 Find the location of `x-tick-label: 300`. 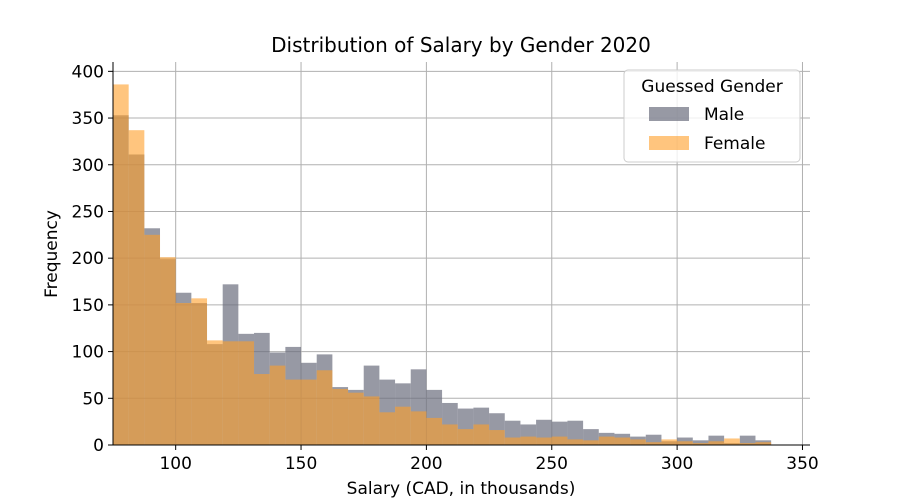

x-tick-label: 300 is located at coordinates (677, 464).